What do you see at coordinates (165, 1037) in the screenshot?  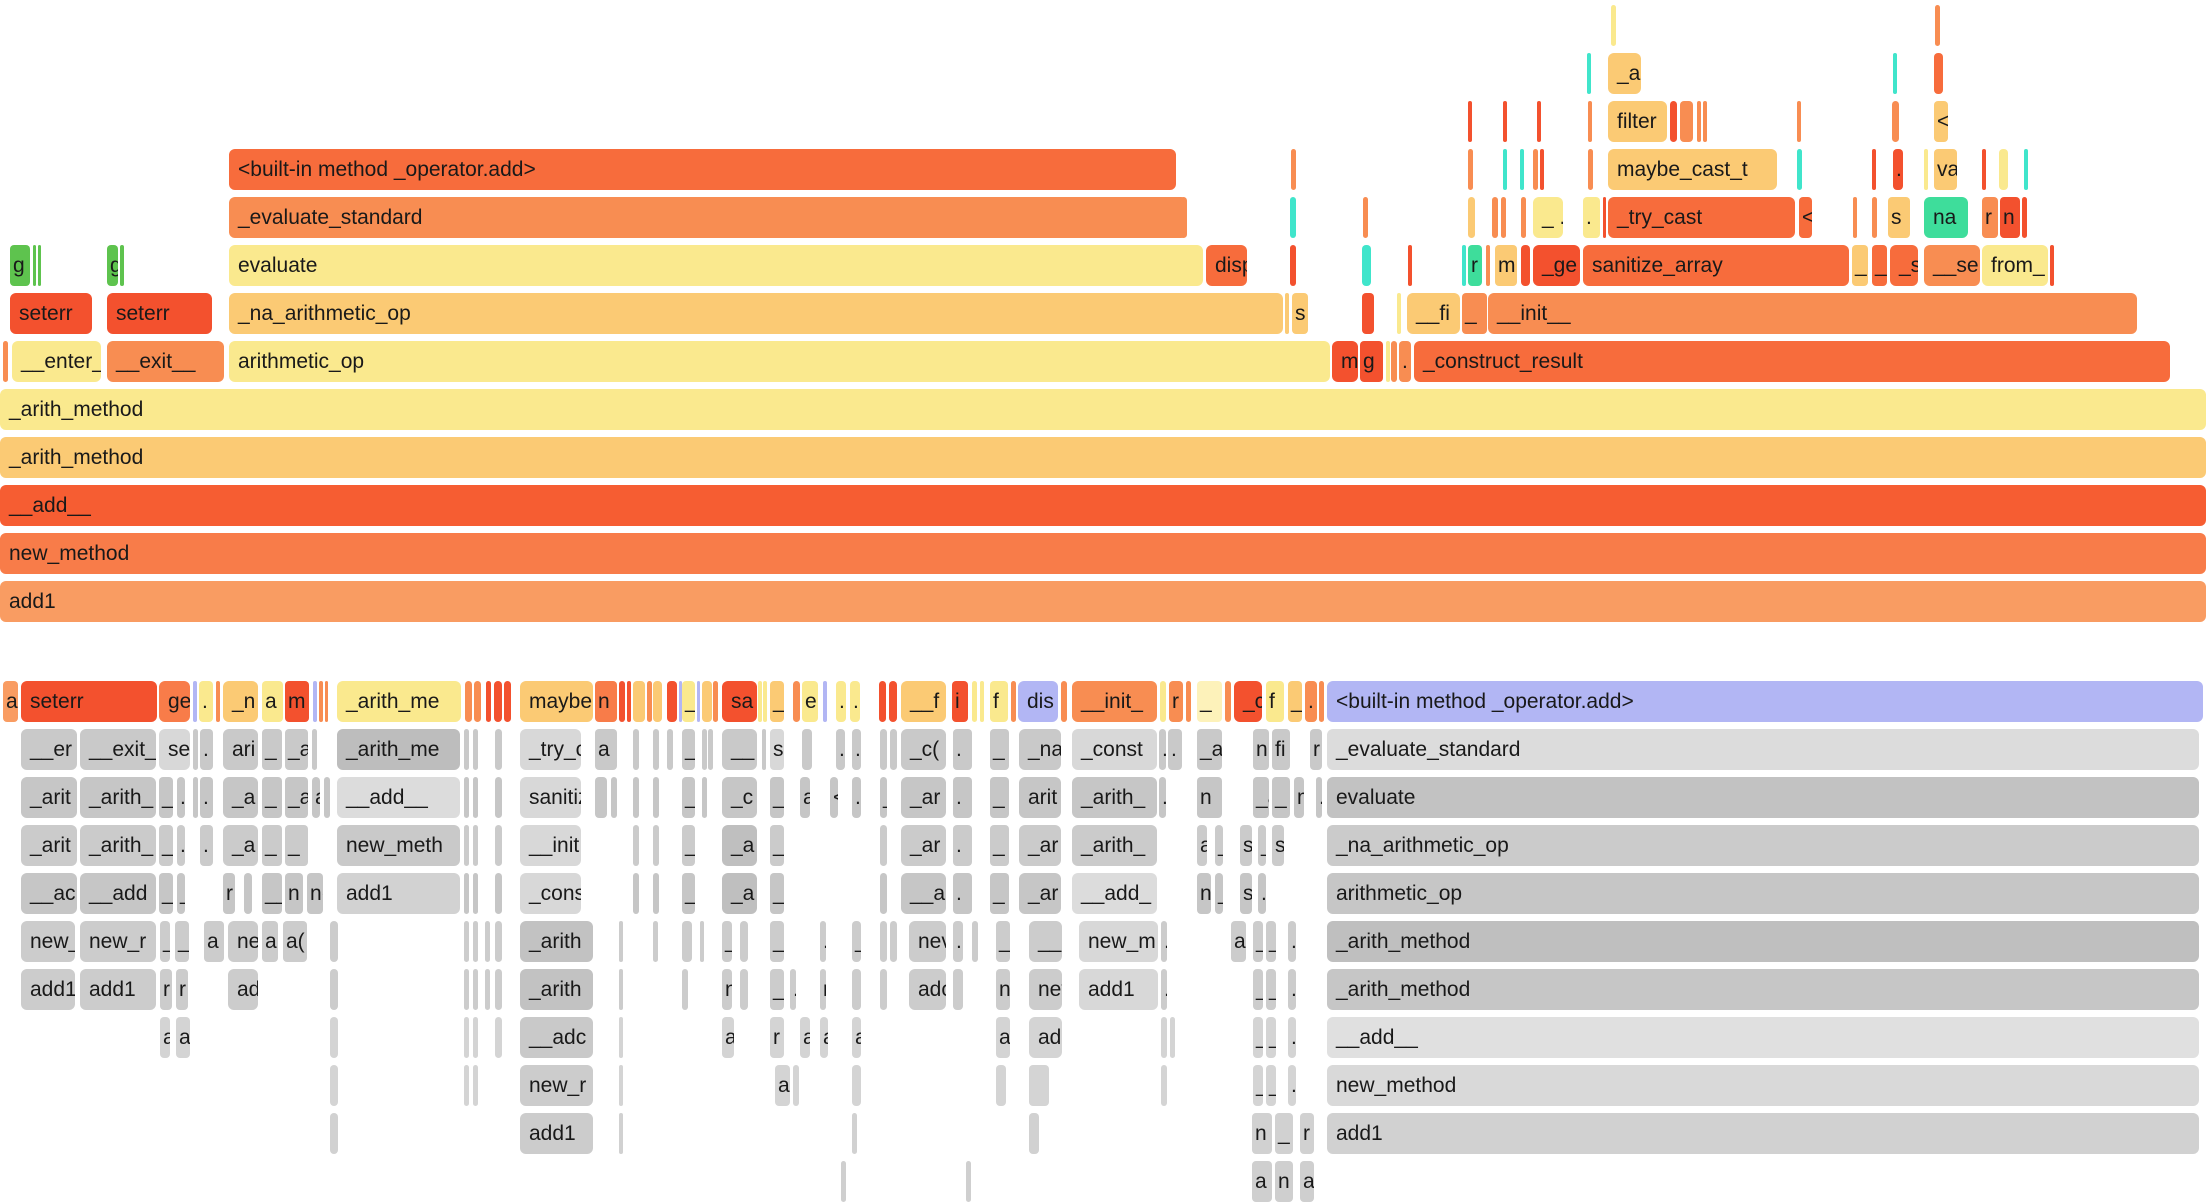 I see `frame-a: a` at bounding box center [165, 1037].